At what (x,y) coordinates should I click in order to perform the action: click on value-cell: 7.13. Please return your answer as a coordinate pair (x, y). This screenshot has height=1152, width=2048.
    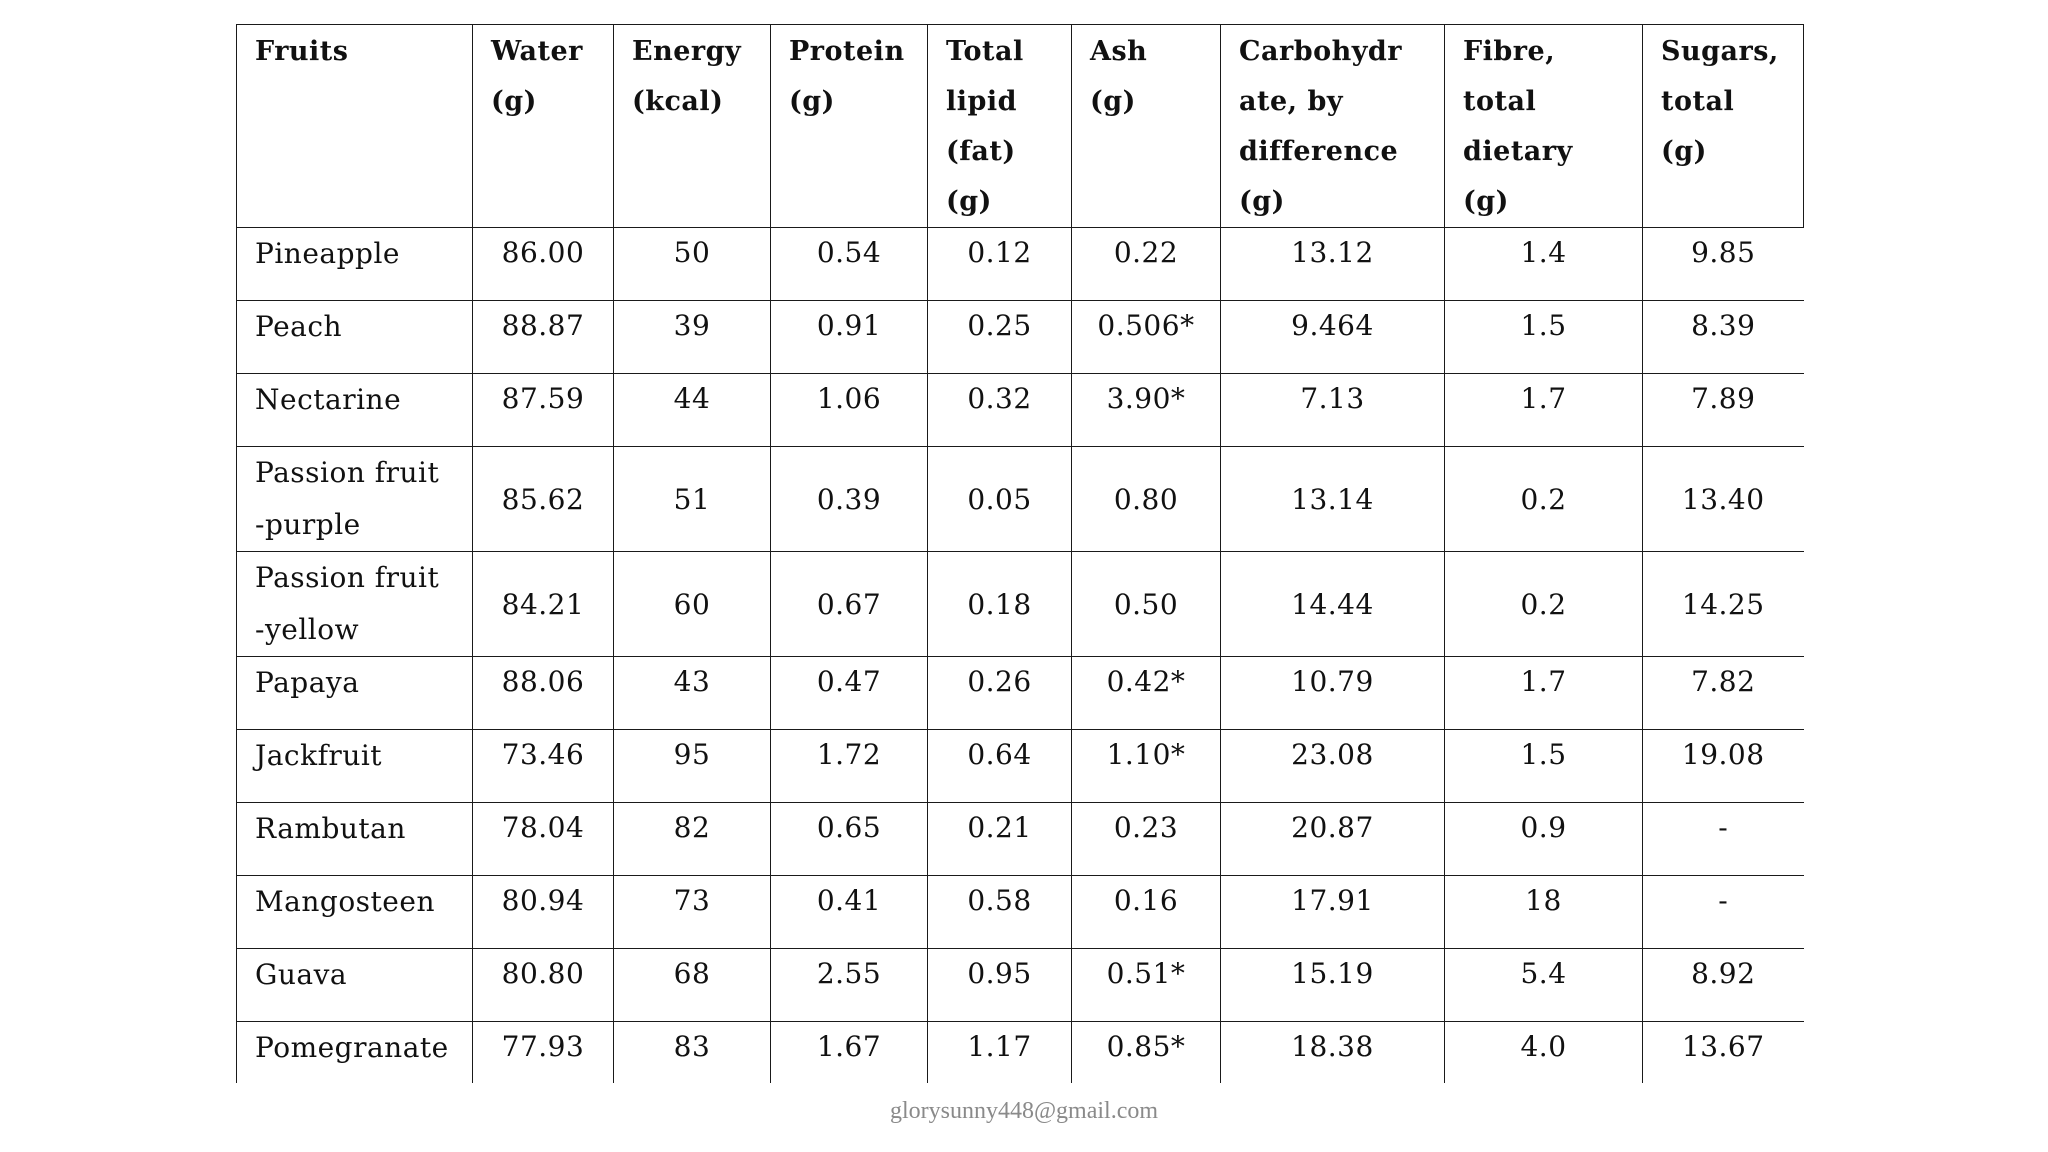
    Looking at the image, I should click on (1332, 410).